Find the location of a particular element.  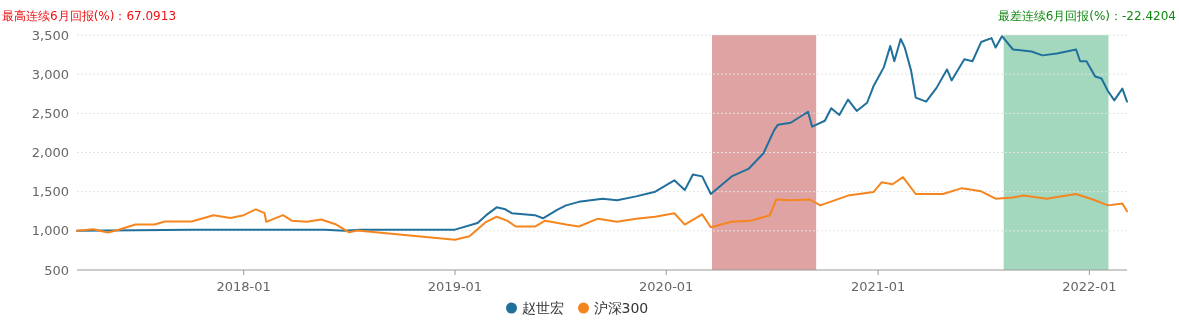

legend-label: 沪深300 is located at coordinates (621, 308).